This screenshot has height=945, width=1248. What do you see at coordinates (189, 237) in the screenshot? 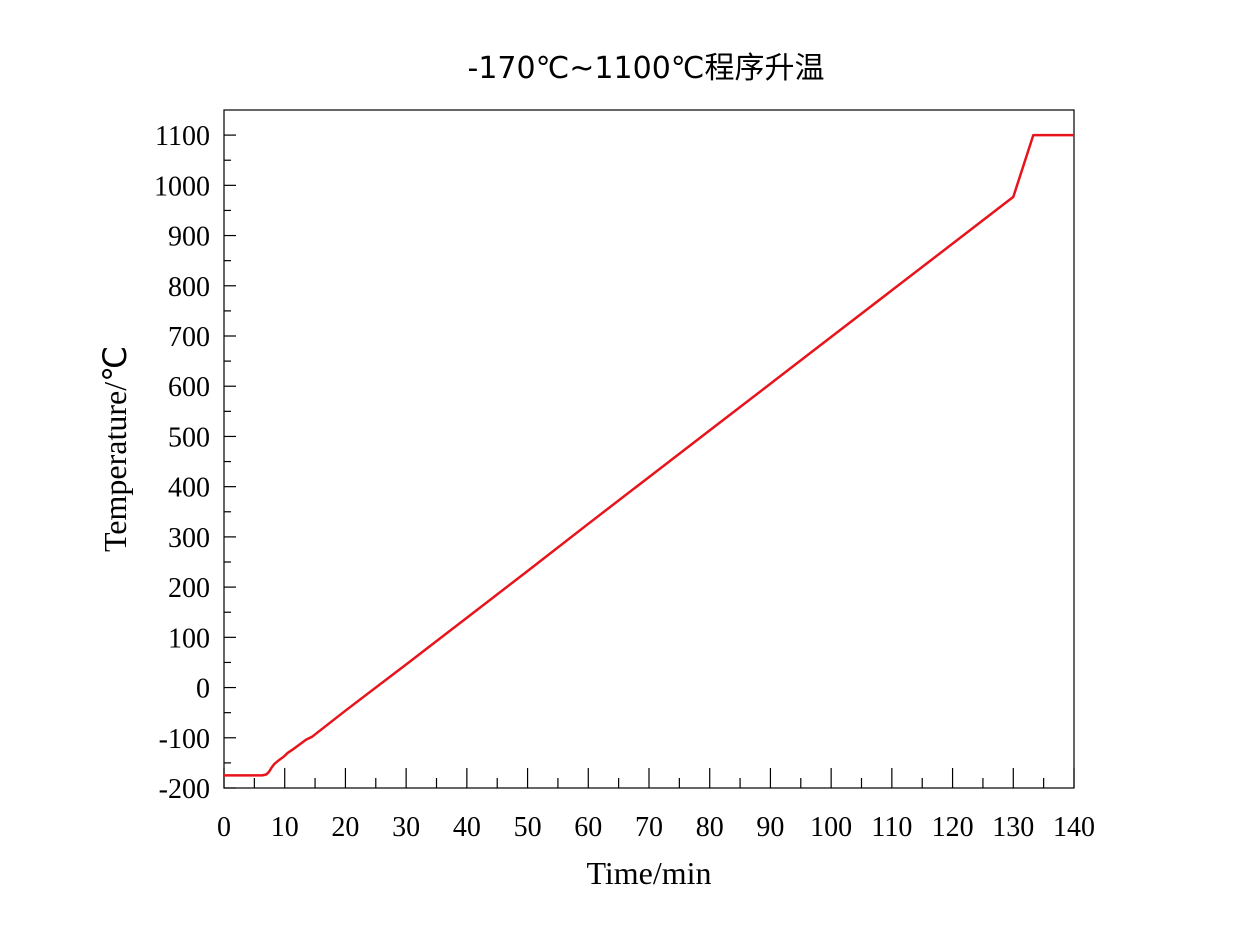
I see `y-tick-label: 900` at bounding box center [189, 237].